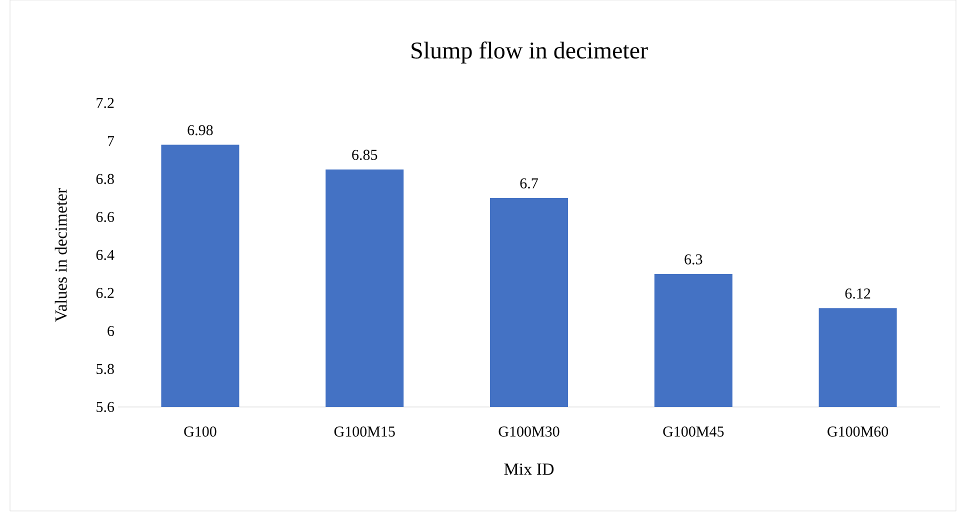 This screenshot has width=957, height=512. What do you see at coordinates (105, 255) in the screenshot?
I see `y-tick-label: 6.4` at bounding box center [105, 255].